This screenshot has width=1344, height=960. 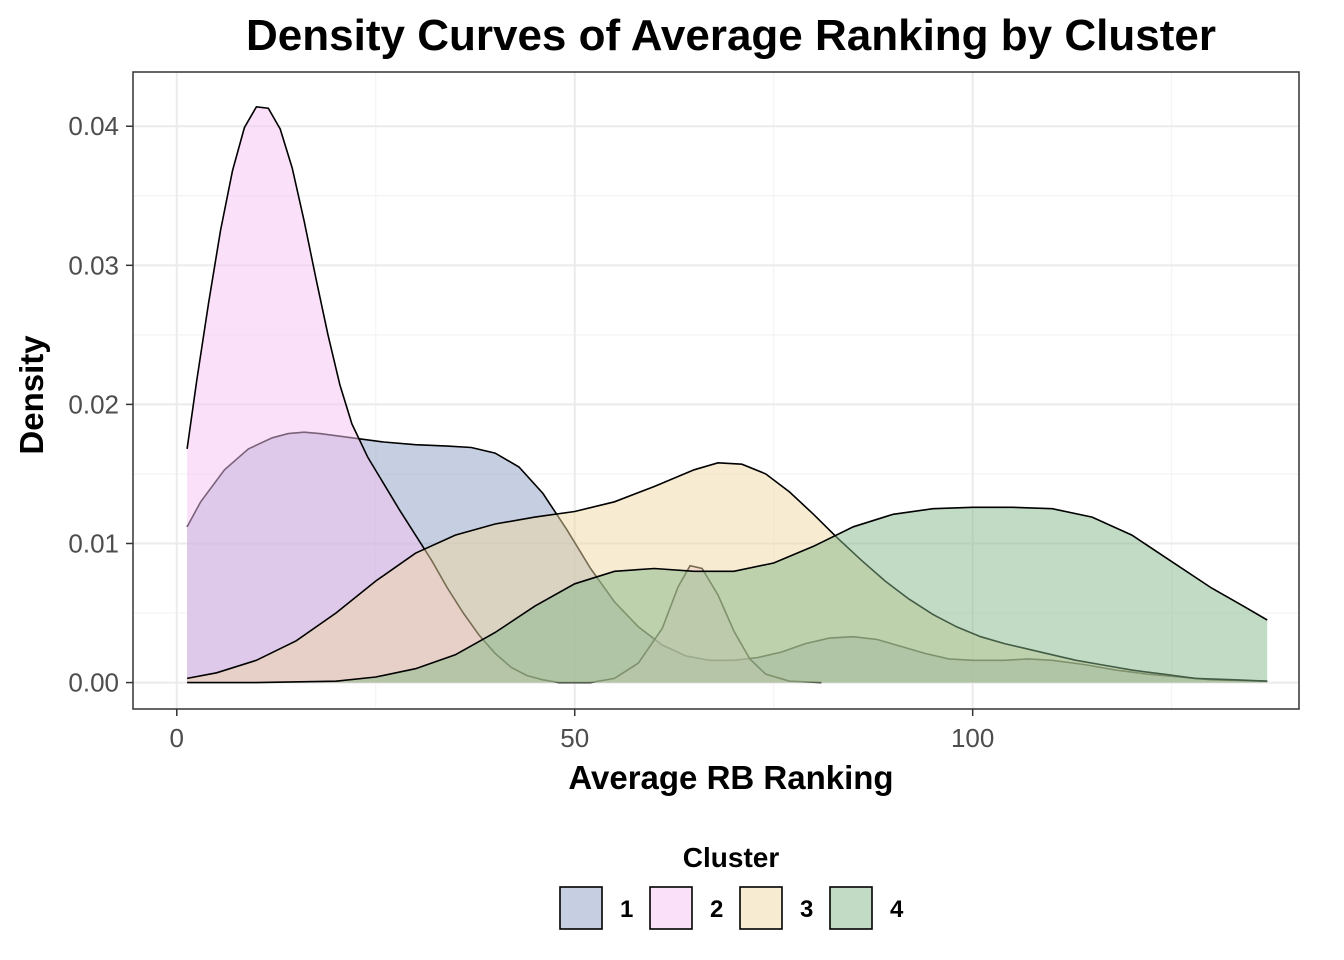 I want to click on x-tick-label: 50, so click(x=574, y=738).